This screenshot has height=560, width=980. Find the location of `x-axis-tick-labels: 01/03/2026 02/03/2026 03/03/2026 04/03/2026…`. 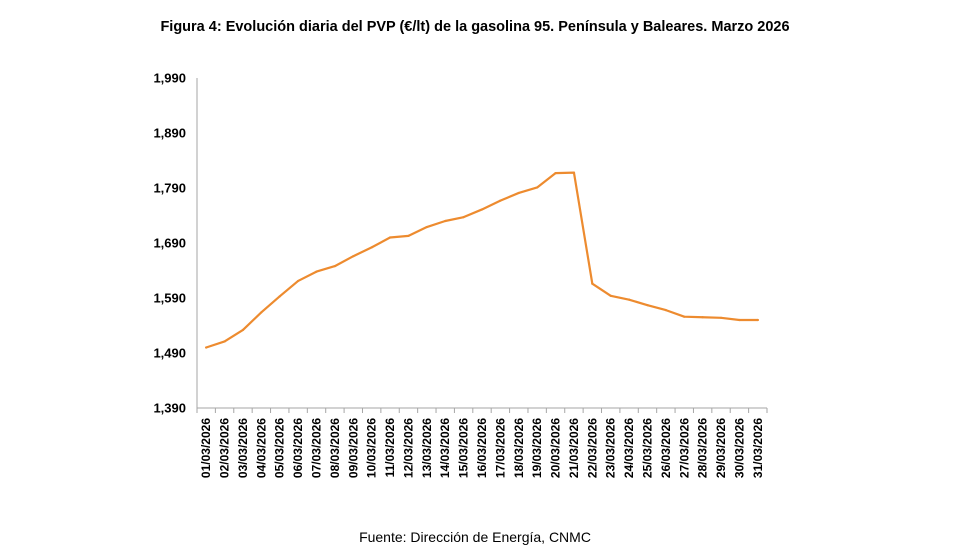

x-axis-tick-labels: 01/03/2026 02/03/2026 03/03/2026 04/03/2026… is located at coordinates (482, 448).